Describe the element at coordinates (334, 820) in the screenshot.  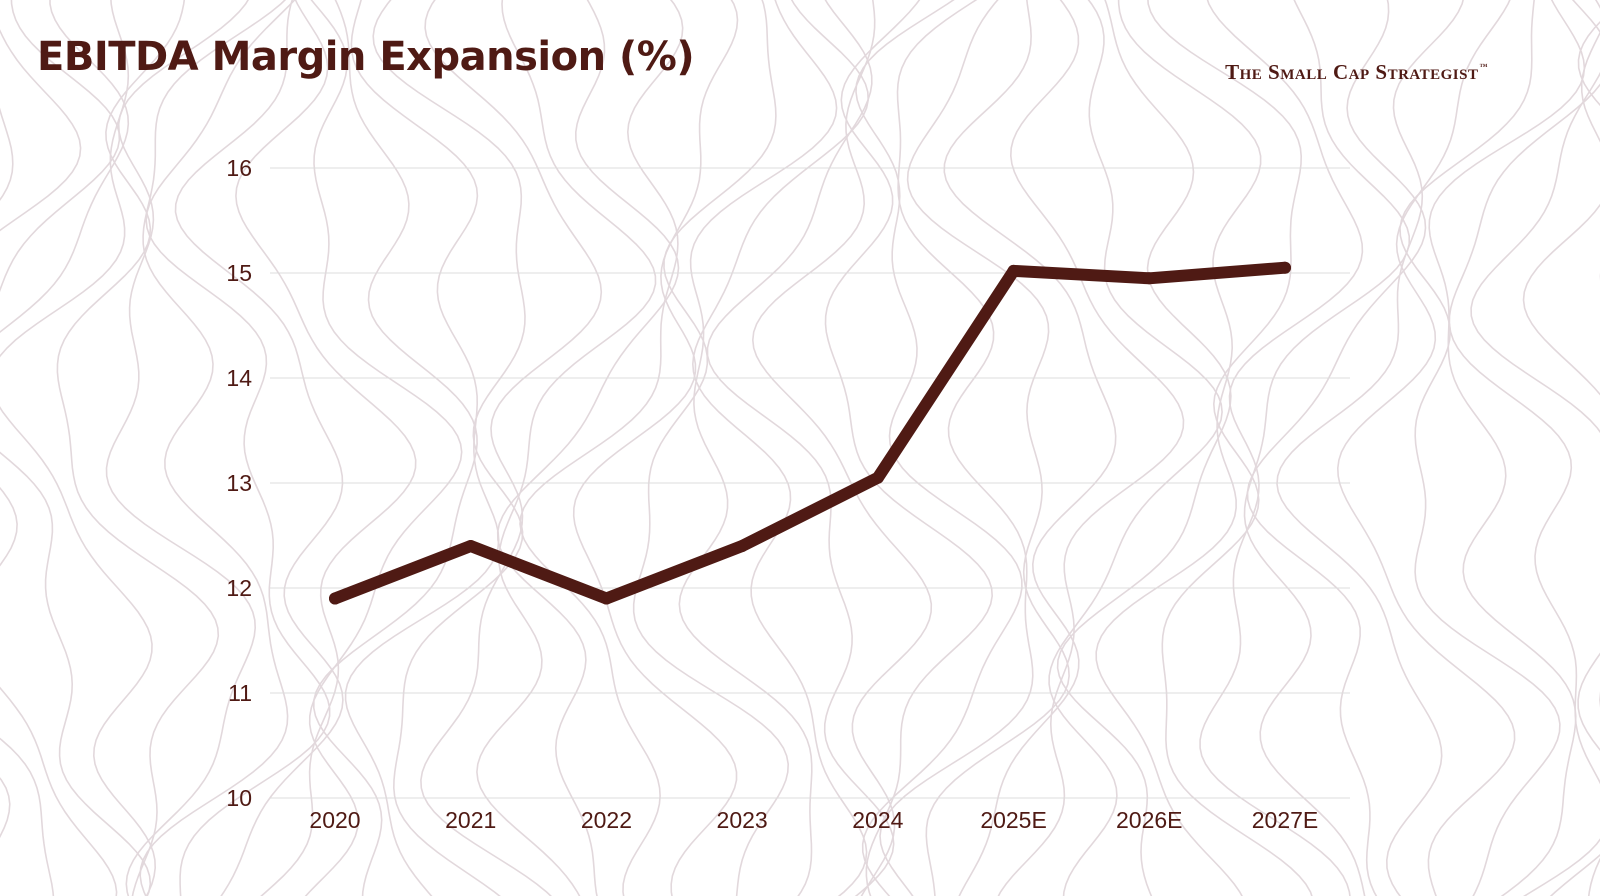
I see `x-tick-label-2020: 2020` at that location.